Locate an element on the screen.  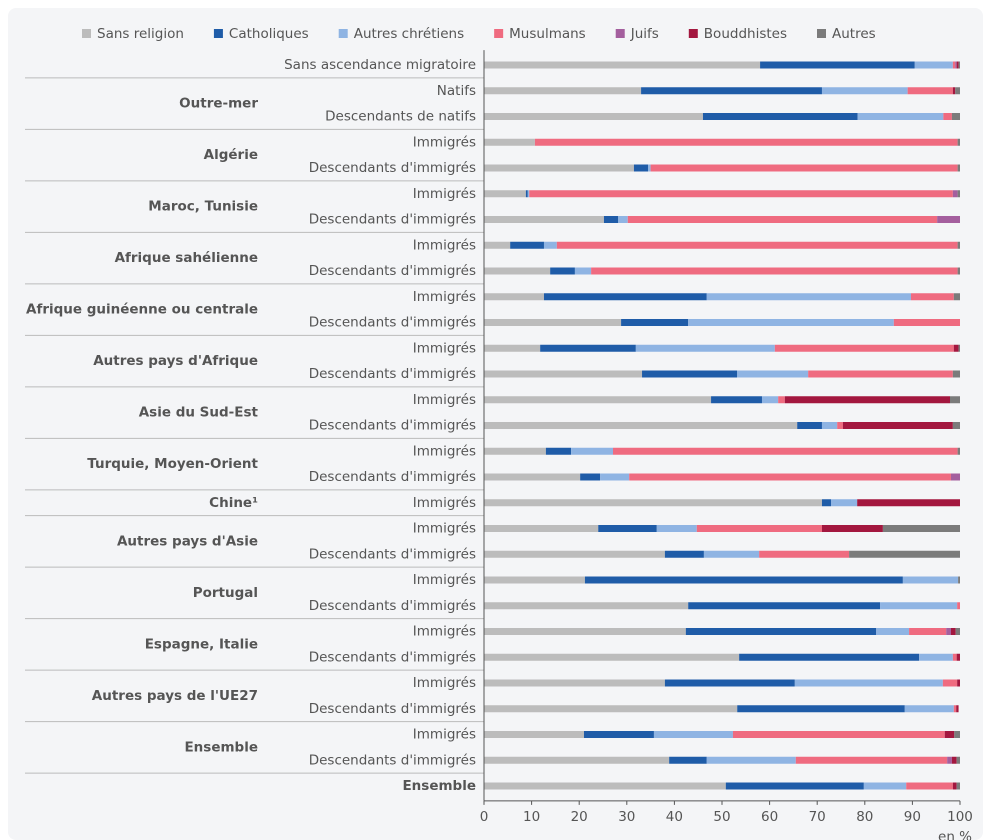
x-tick-label: 80 is located at coordinates (864, 817).